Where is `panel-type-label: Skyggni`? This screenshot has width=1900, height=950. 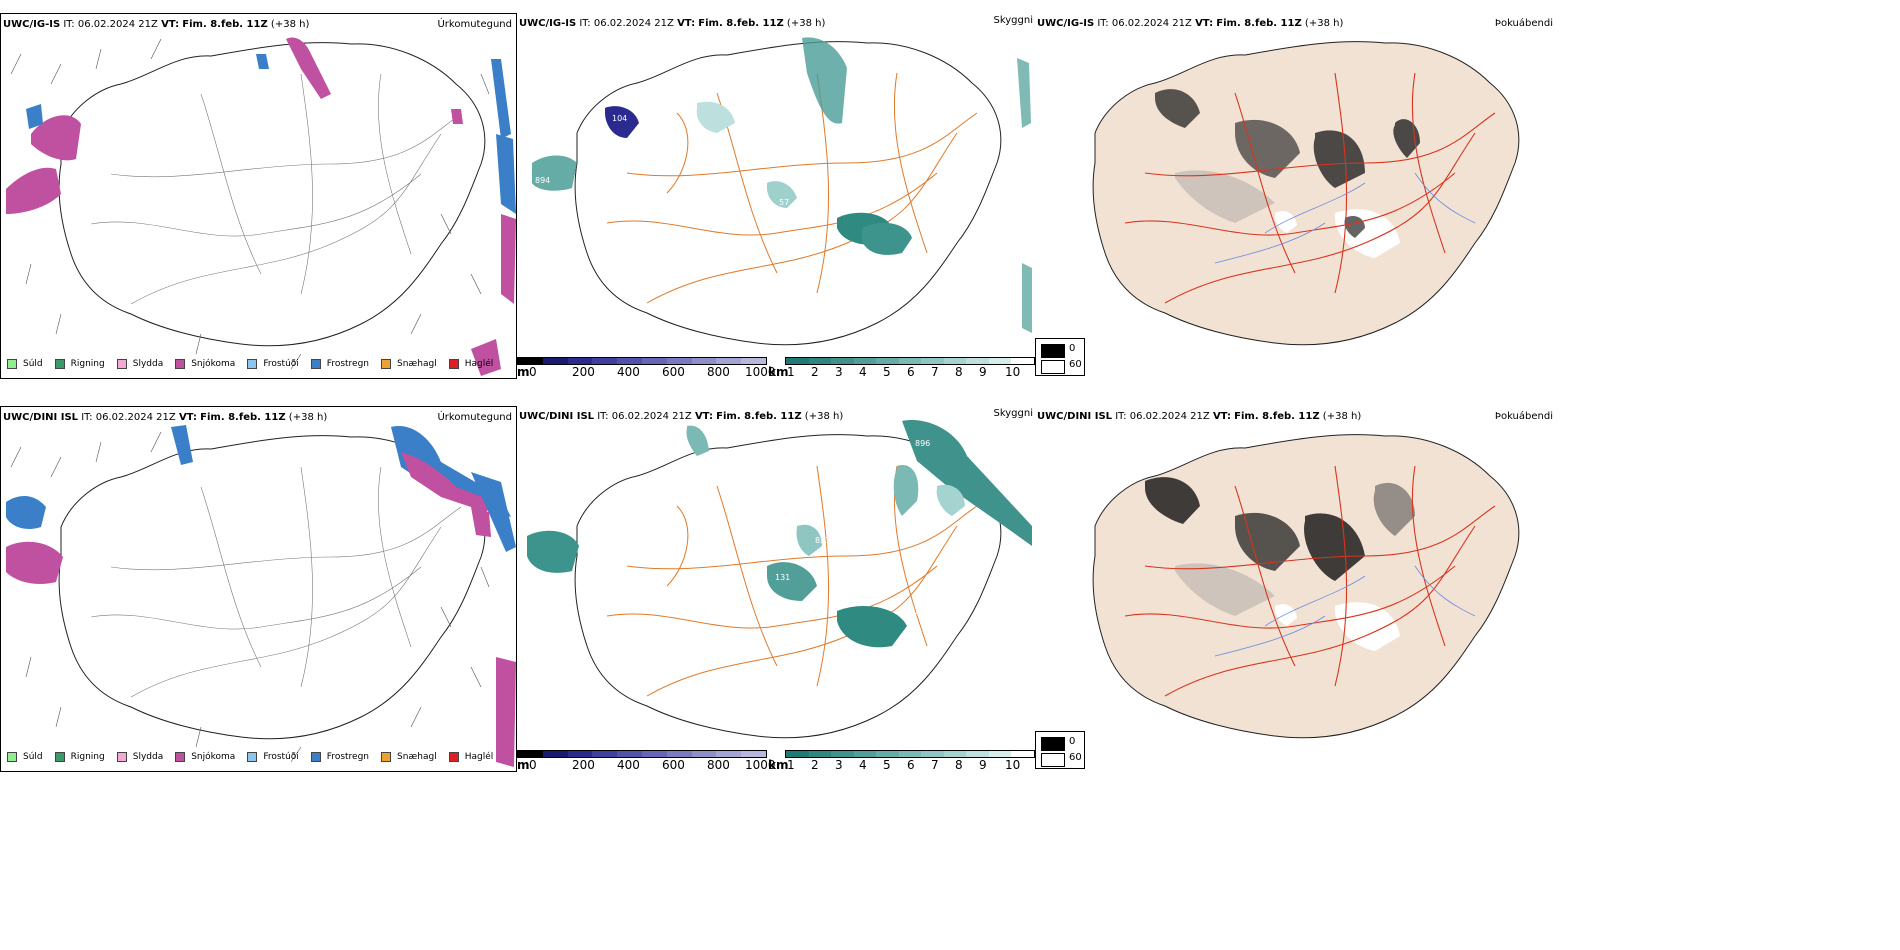 panel-type-label: Skyggni is located at coordinates (1013, 413).